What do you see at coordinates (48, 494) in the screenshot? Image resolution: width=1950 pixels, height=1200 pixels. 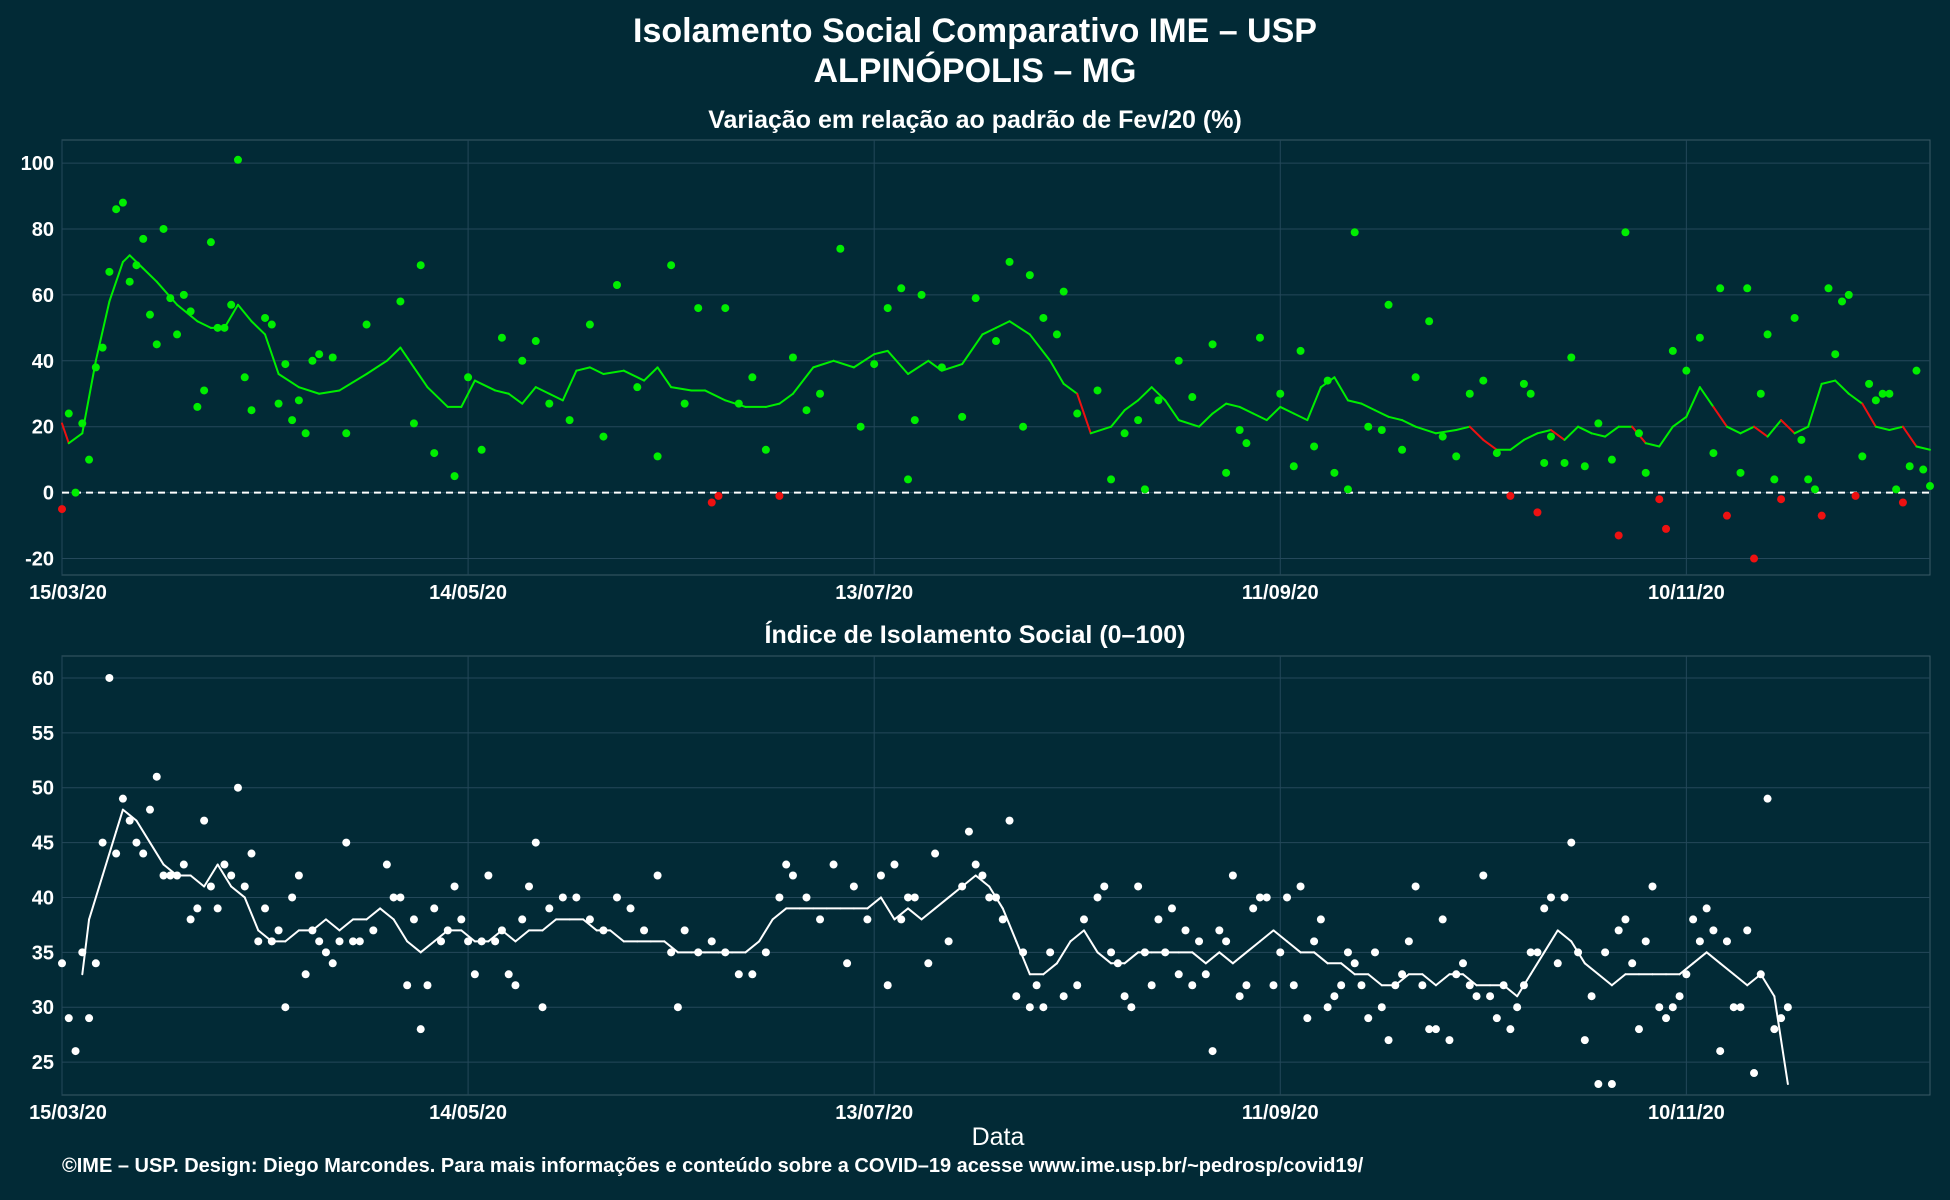 I see `p1-y-tick-label: 0` at bounding box center [48, 494].